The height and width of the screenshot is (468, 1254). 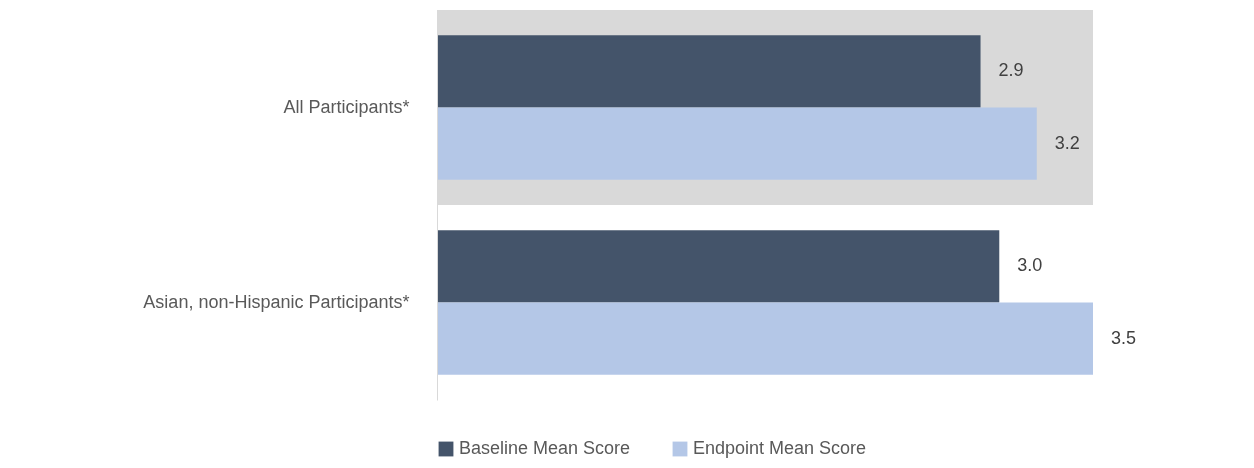 I want to click on legend-label: Baseline Mean Score, so click(x=545, y=448).